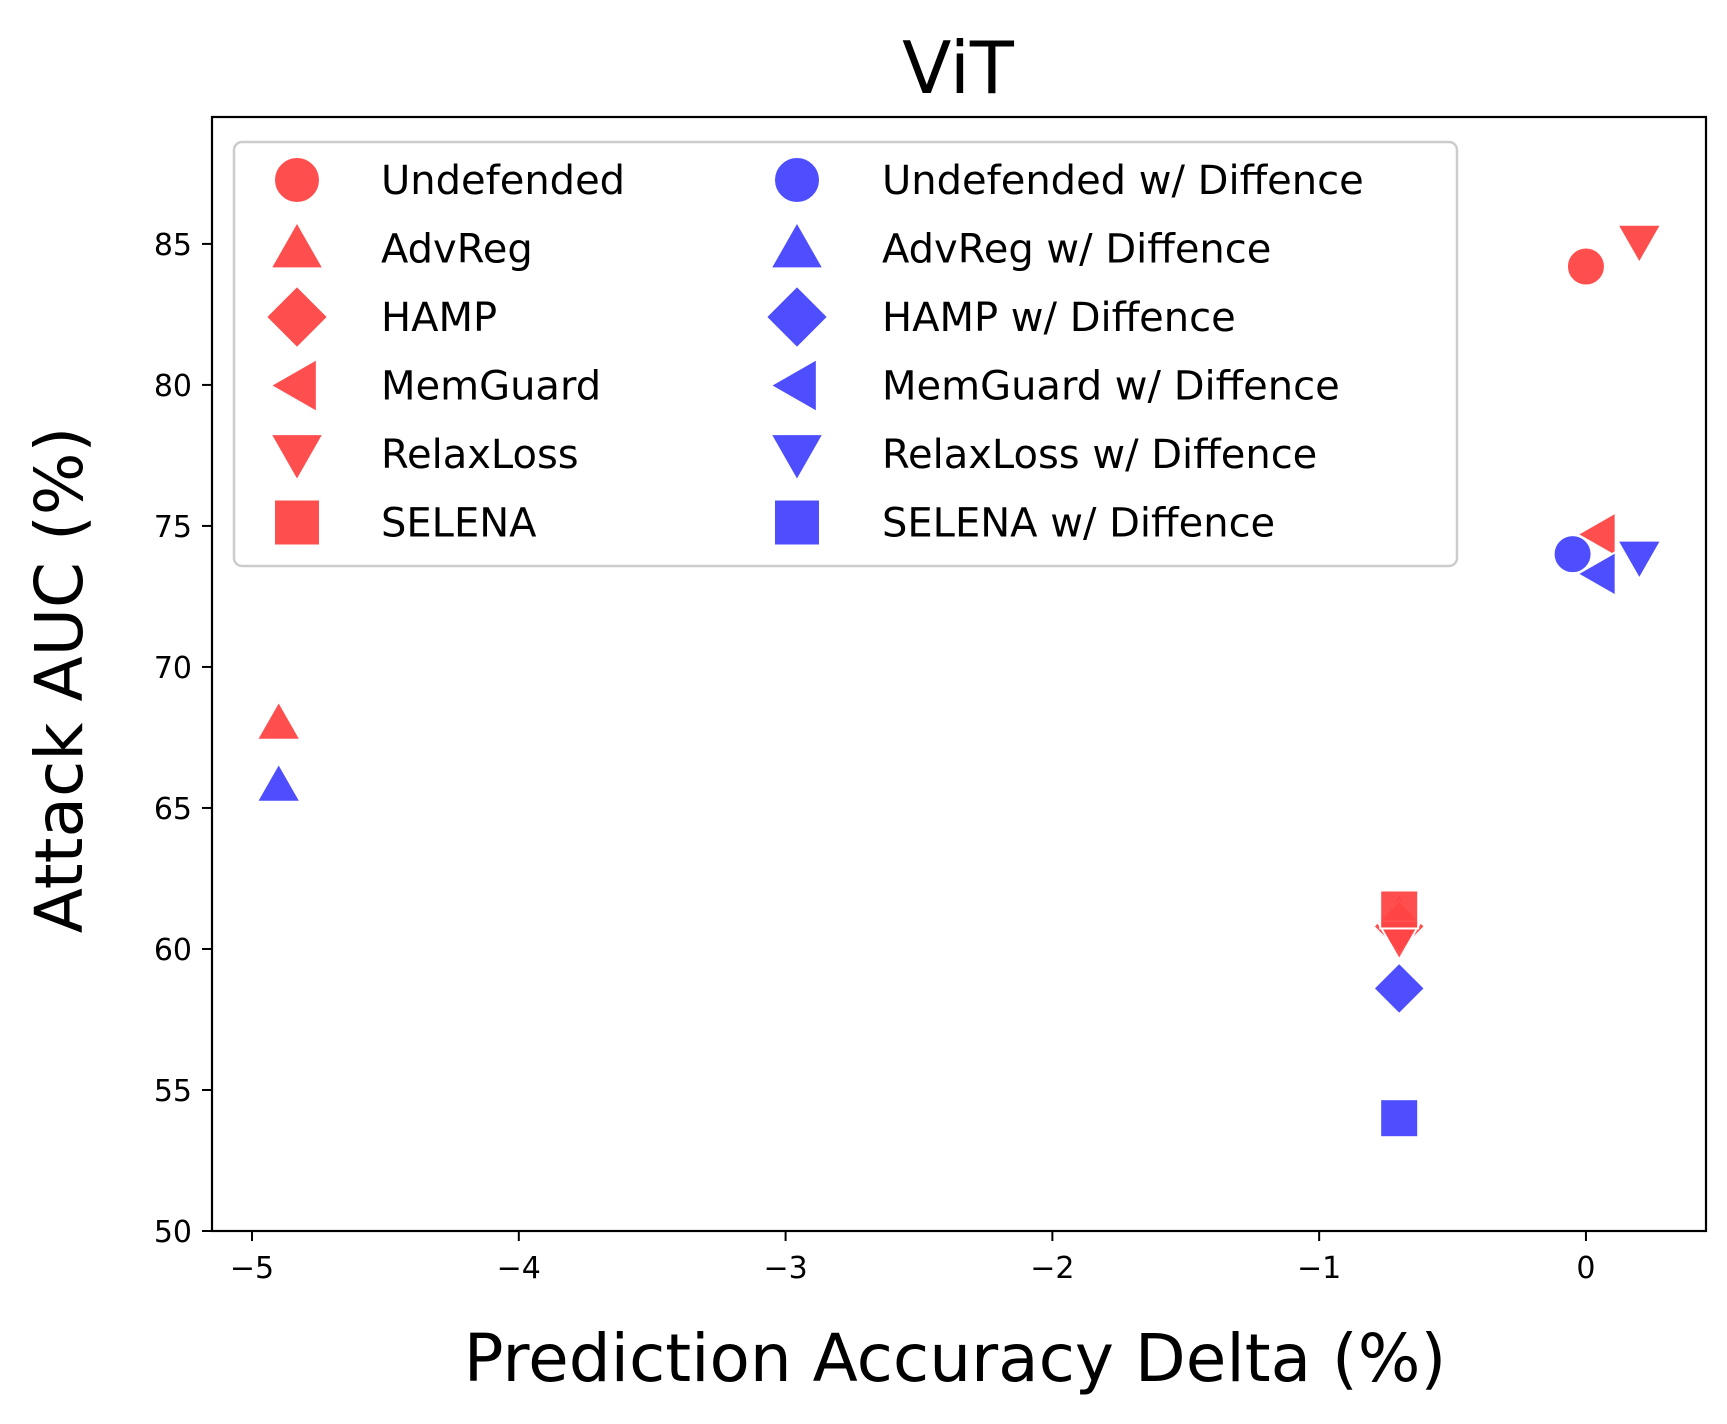  Describe the element at coordinates (457, 250) in the screenshot. I see `legend-label: AdvReg` at that location.